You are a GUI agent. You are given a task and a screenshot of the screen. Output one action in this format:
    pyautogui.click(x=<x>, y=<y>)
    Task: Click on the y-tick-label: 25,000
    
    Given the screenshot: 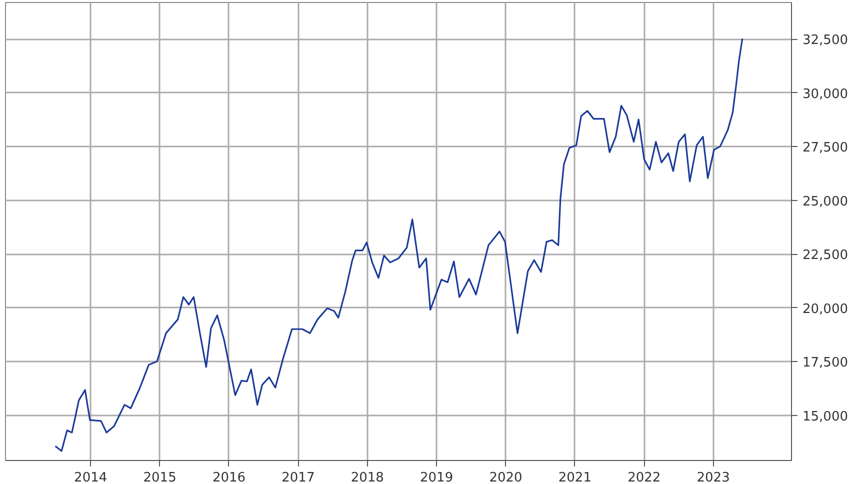 What is the action you would take?
    pyautogui.click(x=825, y=202)
    